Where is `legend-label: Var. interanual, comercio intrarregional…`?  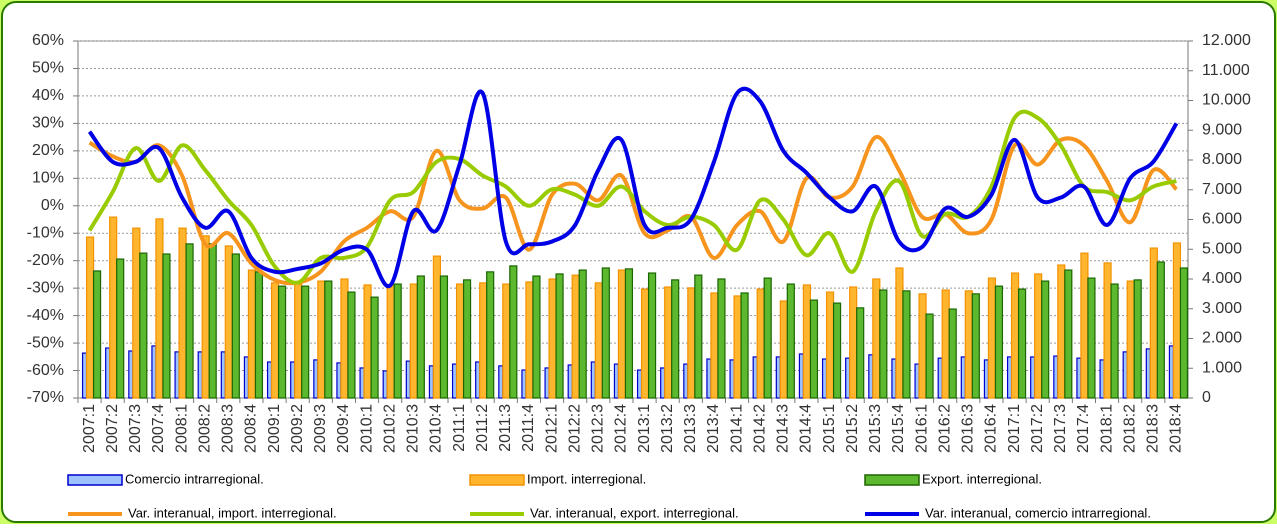
legend-label: Var. interanual, comercio intrarregional… is located at coordinates (1038, 512).